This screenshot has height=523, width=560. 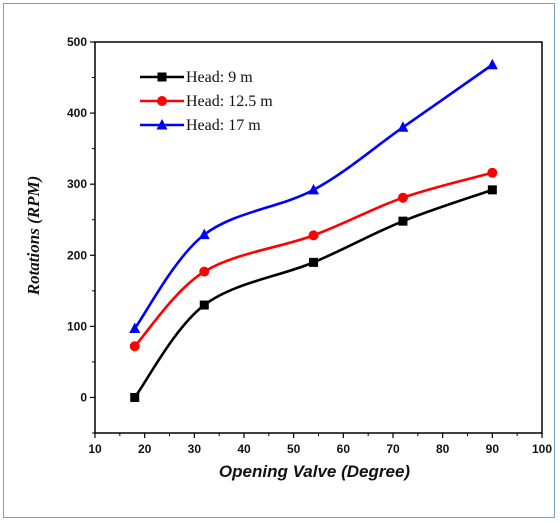 What do you see at coordinates (145, 449) in the screenshot?
I see `x-tick-label: 20` at bounding box center [145, 449].